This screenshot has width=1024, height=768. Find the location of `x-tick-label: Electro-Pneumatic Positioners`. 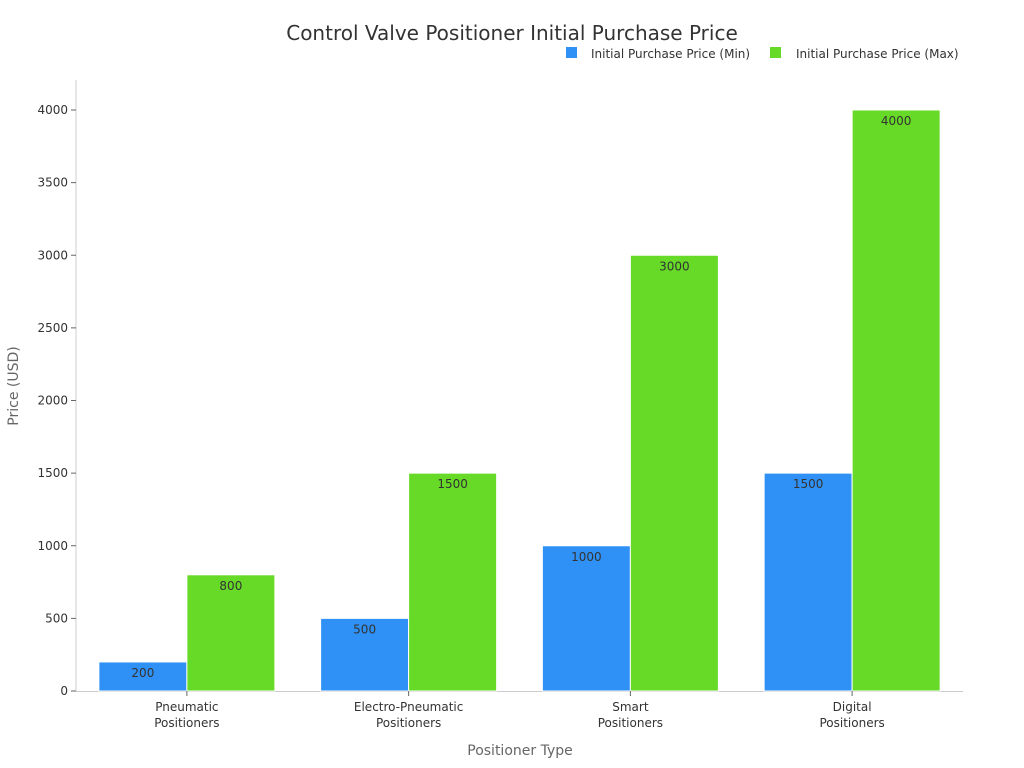

x-tick-label: Electro-Pneumatic Positioners is located at coordinates (408, 715).